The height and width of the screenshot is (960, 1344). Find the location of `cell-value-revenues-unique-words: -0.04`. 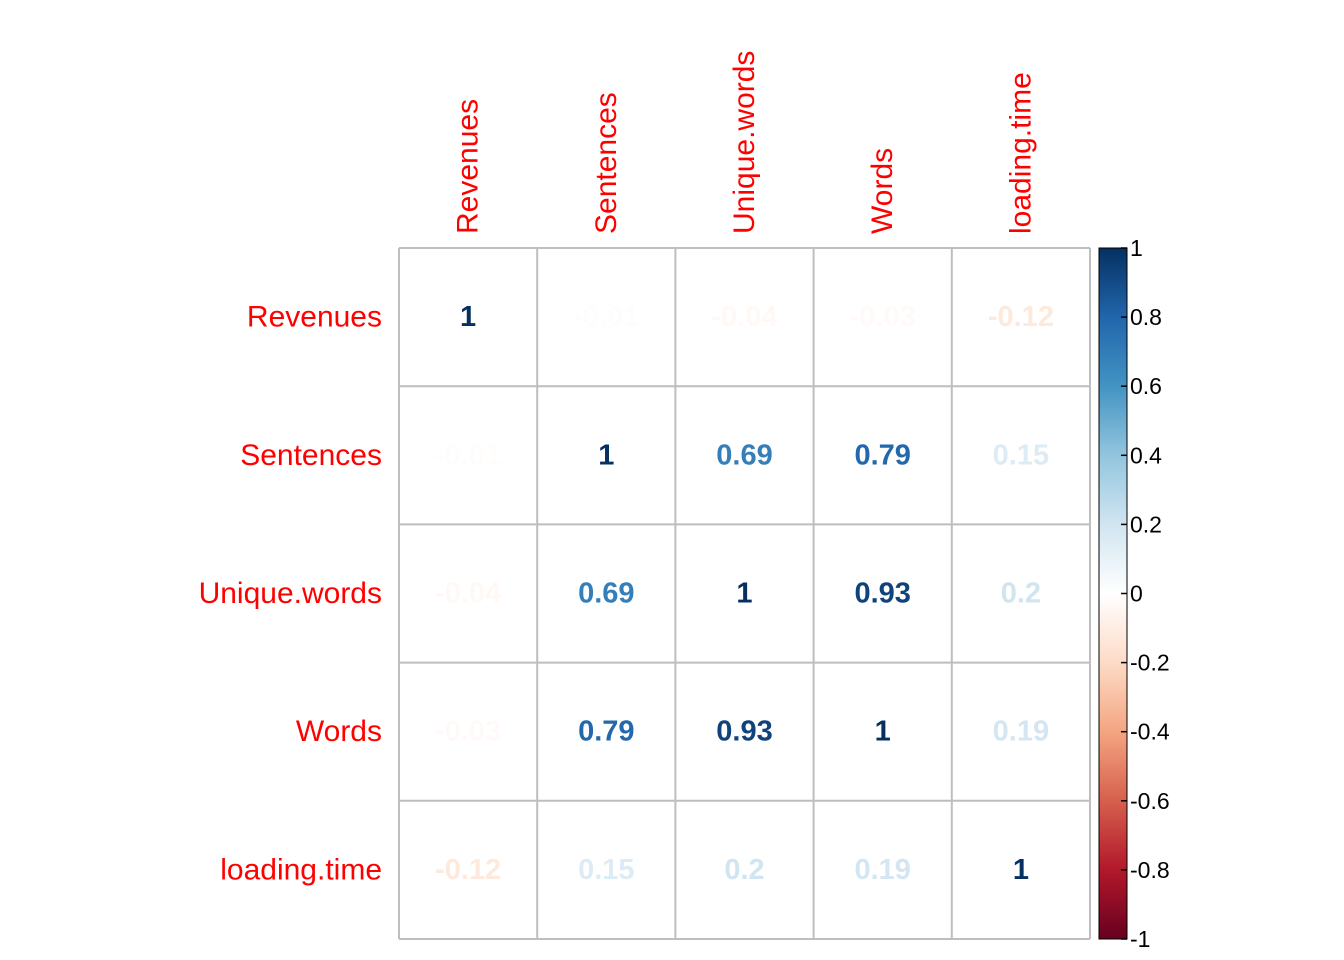

cell-value-revenues-unique-words: -0.04 is located at coordinates (744, 317).